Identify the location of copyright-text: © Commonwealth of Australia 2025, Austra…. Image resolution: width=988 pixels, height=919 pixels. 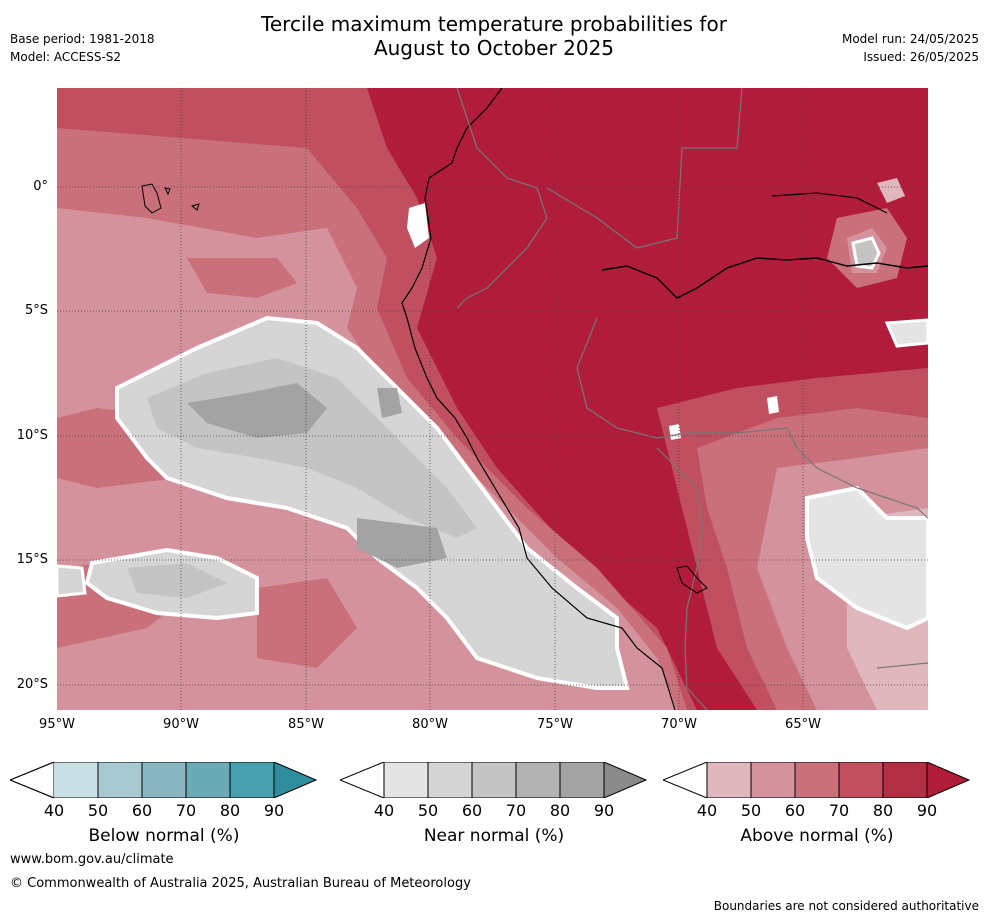
(240, 883).